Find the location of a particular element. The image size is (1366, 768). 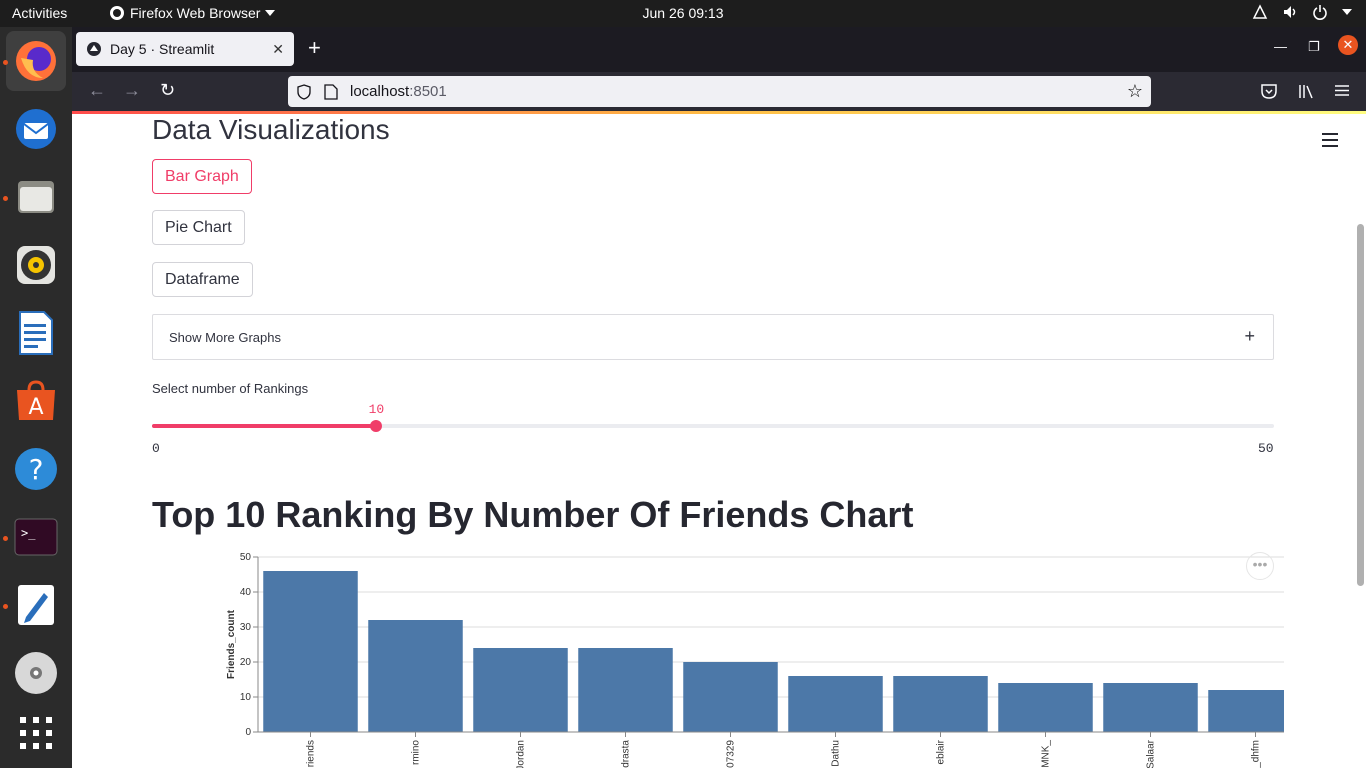

activities-button: Activities is located at coordinates (40, 13).